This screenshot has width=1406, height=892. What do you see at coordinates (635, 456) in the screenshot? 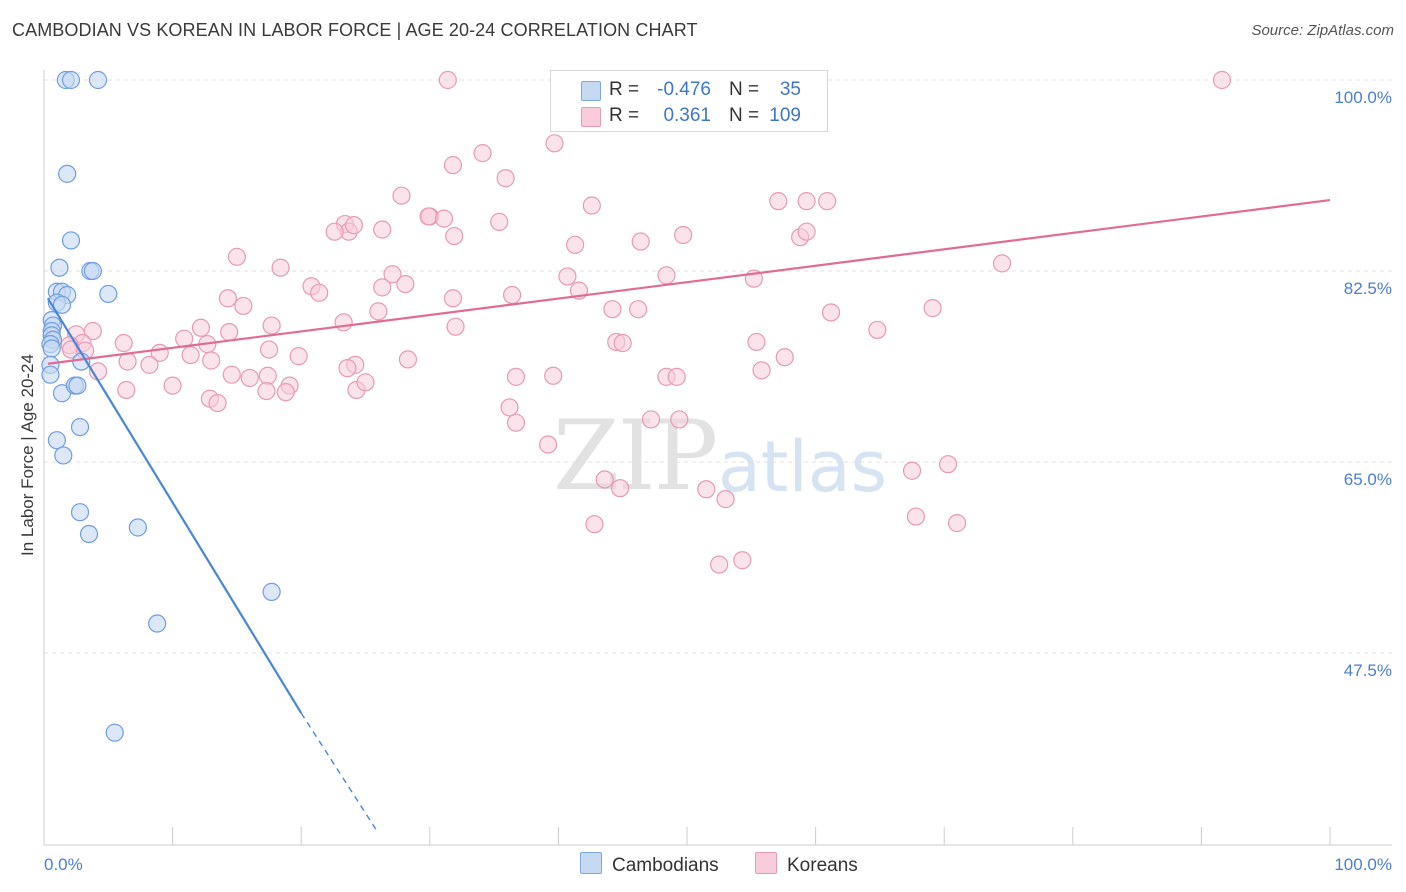
I see `watermark-zip: ZIP` at bounding box center [635, 456].